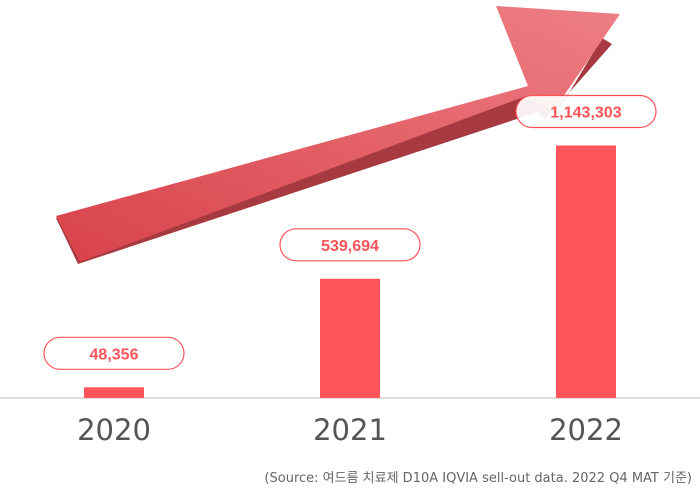  Describe the element at coordinates (350, 338) in the screenshot. I see `bar-2021` at that location.